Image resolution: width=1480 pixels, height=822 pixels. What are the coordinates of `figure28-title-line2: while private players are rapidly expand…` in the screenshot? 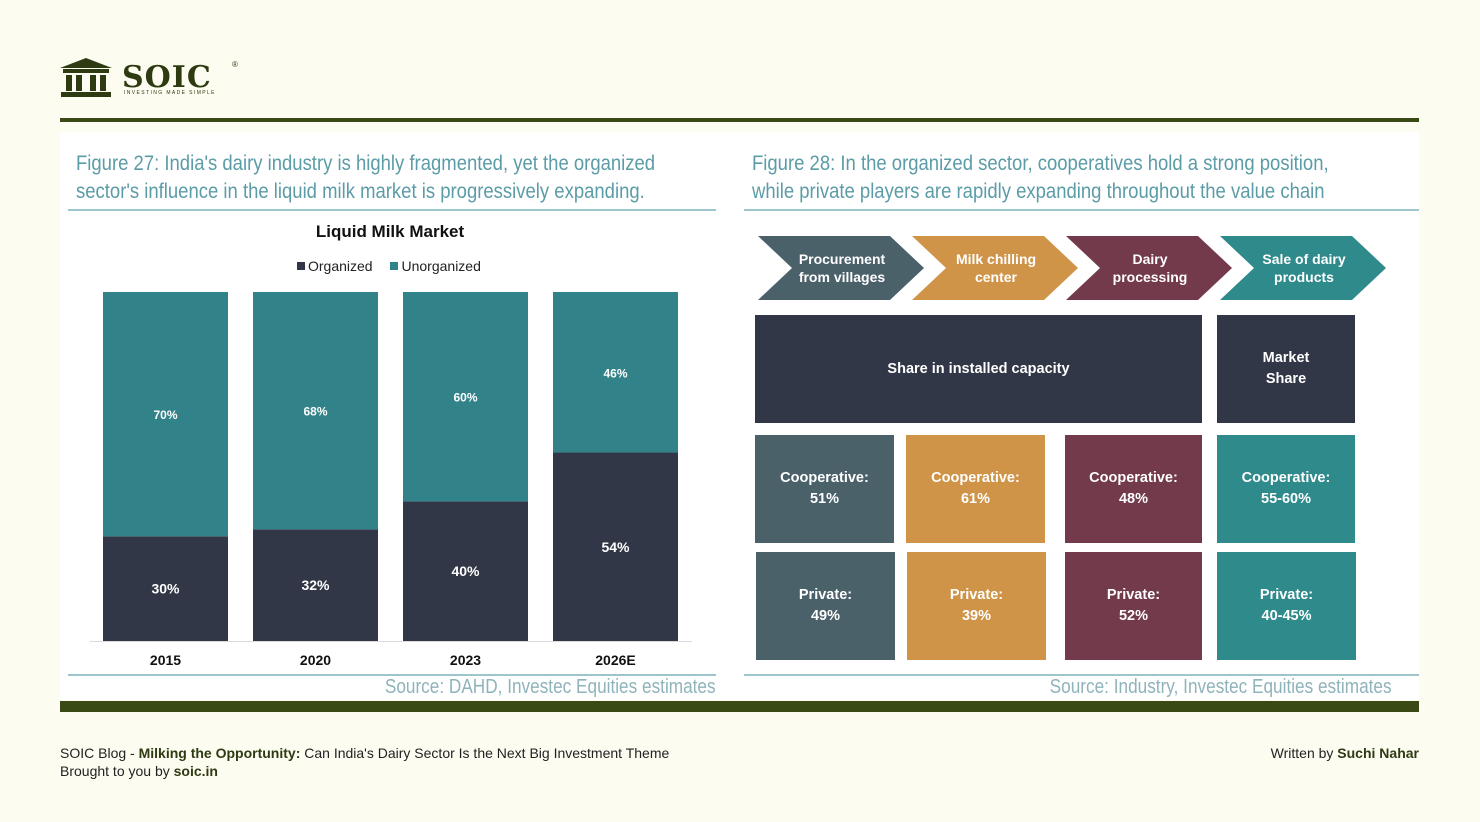 It's located at (1038, 191).